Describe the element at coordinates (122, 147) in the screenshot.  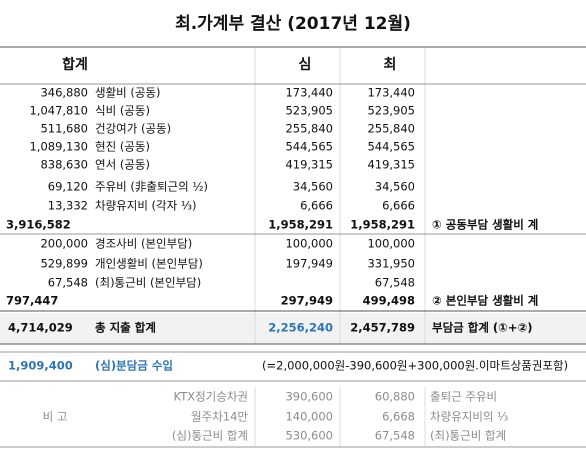
I see `cell-item: 현진 (공동)` at that location.